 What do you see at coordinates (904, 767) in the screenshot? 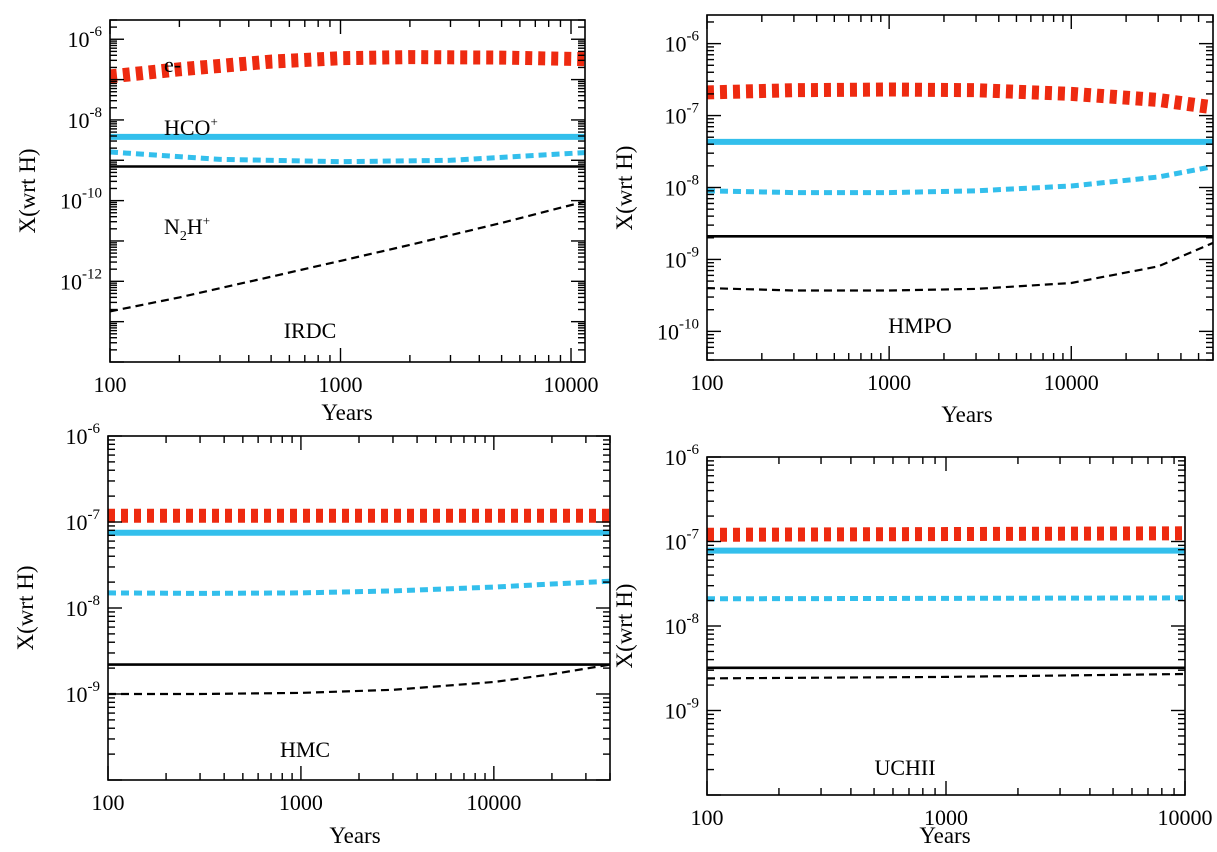
I see `panel-annotation: UCHII` at bounding box center [904, 767].